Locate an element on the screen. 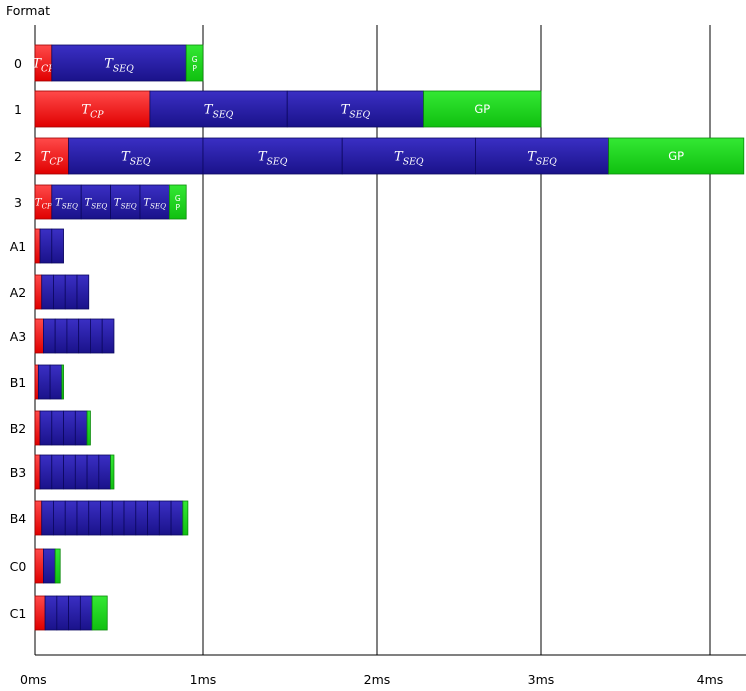 The width and height of the screenshot is (746, 691). row-label: C1 is located at coordinates (18, 613).